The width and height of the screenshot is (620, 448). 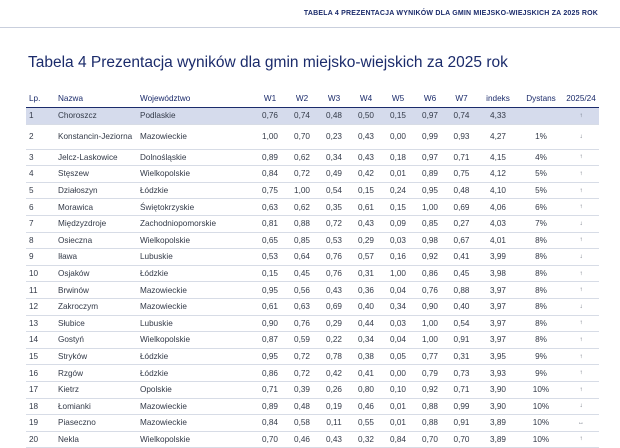 What do you see at coordinates (498, 116) in the screenshot?
I see `cell-indeks: 4,33` at bounding box center [498, 116].